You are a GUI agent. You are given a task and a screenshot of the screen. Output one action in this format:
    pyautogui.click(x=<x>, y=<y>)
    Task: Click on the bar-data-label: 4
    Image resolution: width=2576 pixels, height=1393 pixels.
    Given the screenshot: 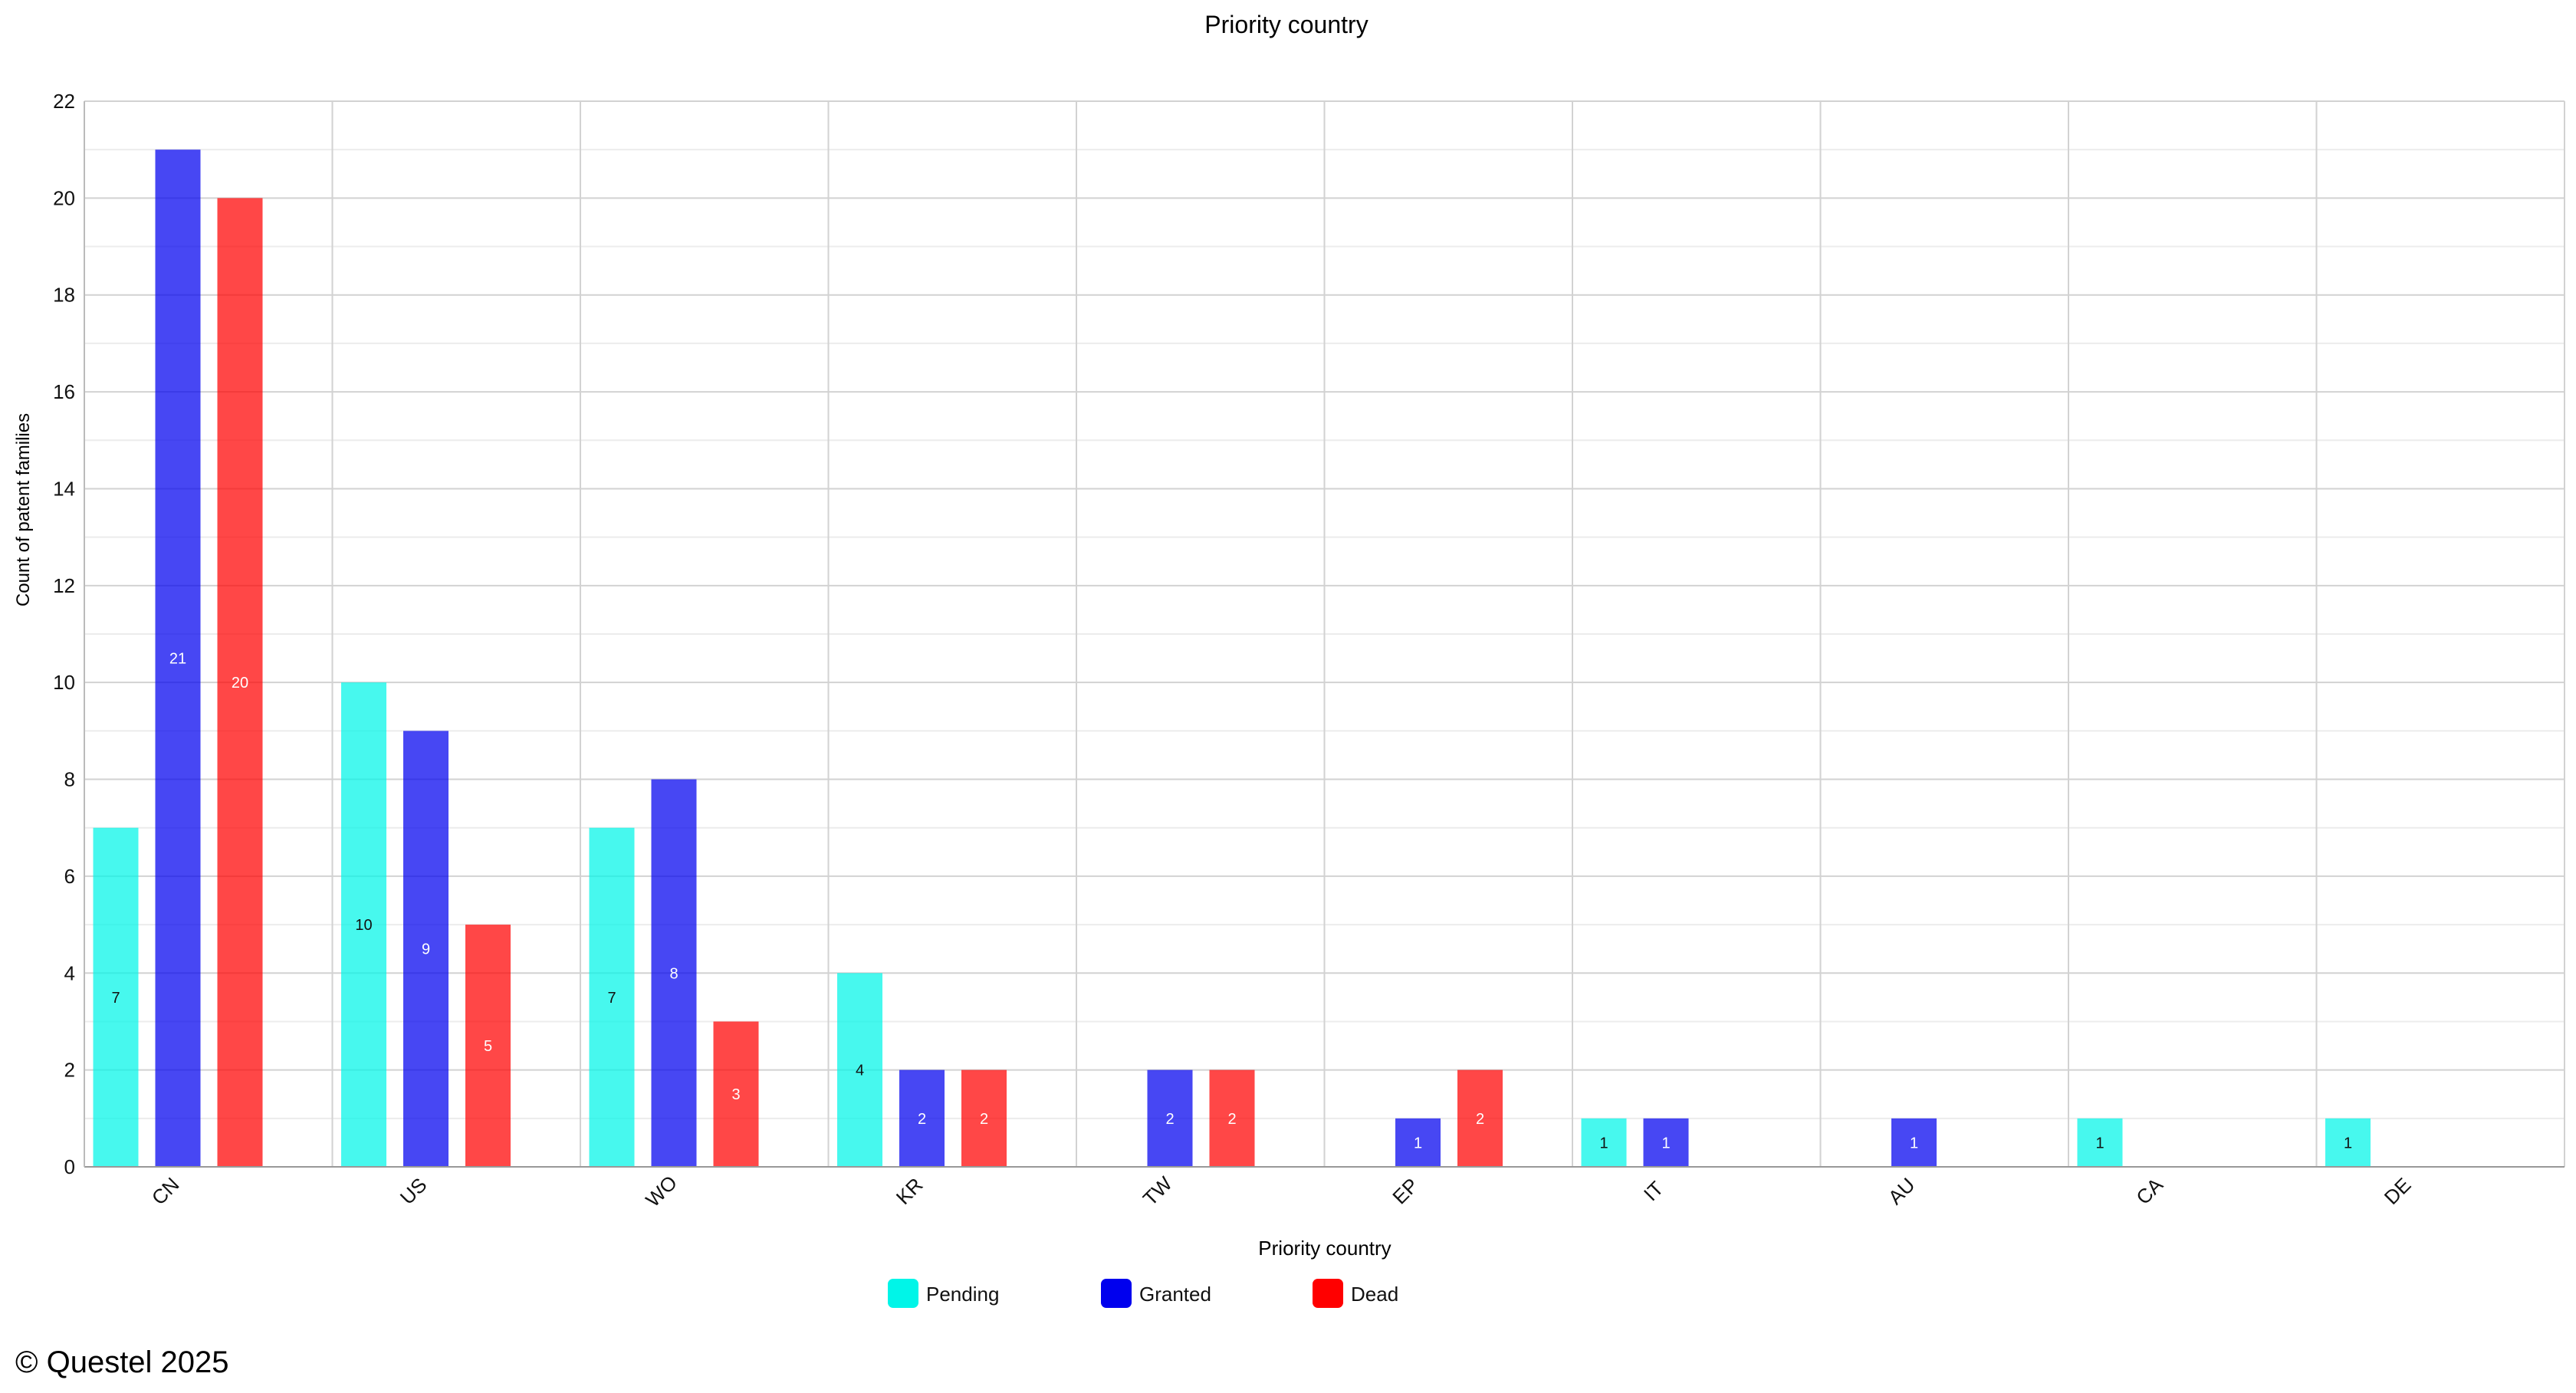 What is the action you would take?
    pyautogui.click(x=860, y=1071)
    